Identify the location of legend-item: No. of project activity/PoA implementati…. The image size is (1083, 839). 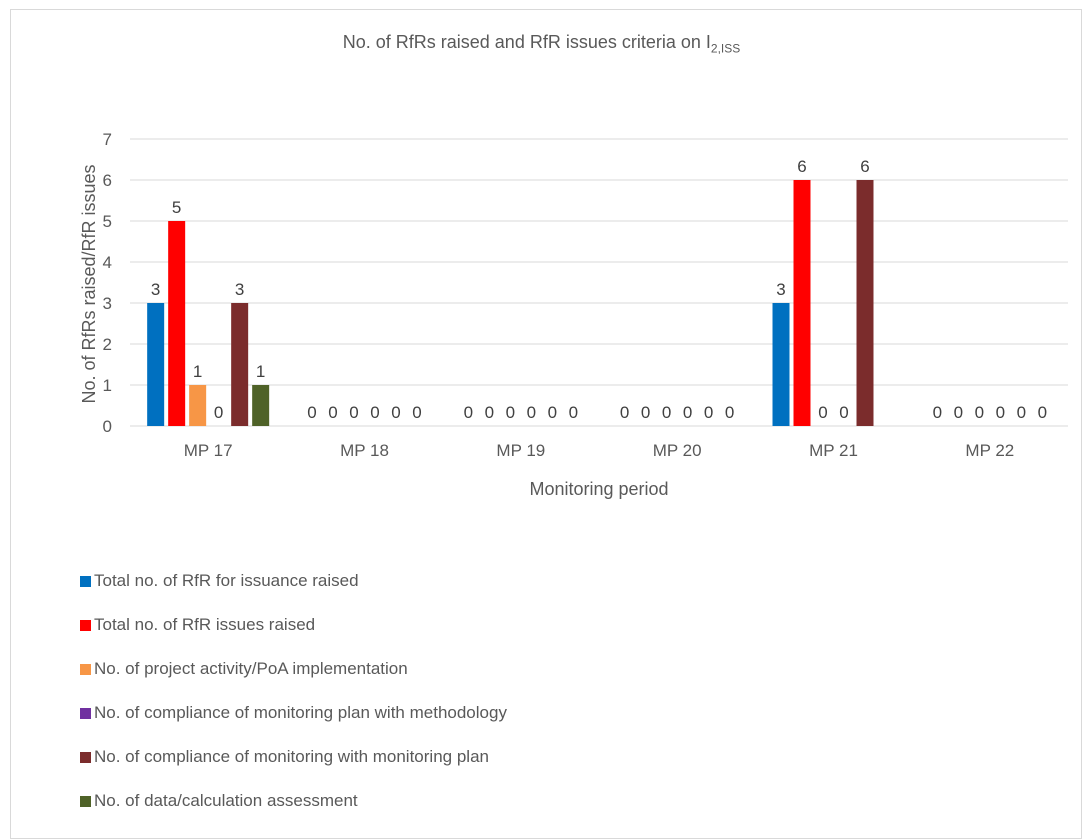
(244, 669).